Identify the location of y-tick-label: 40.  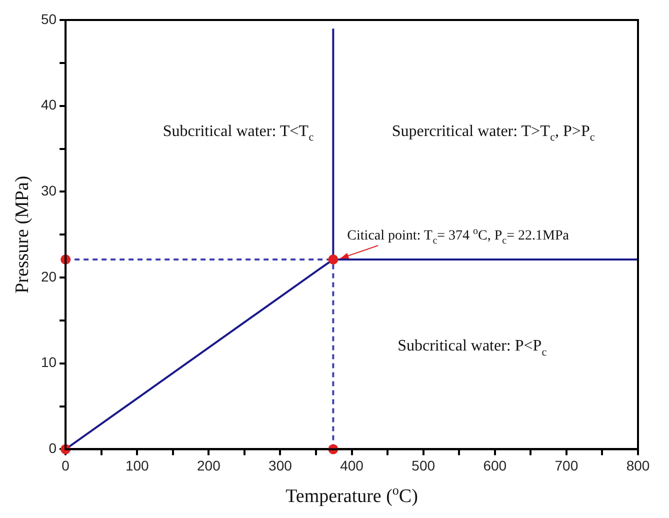
(48, 104).